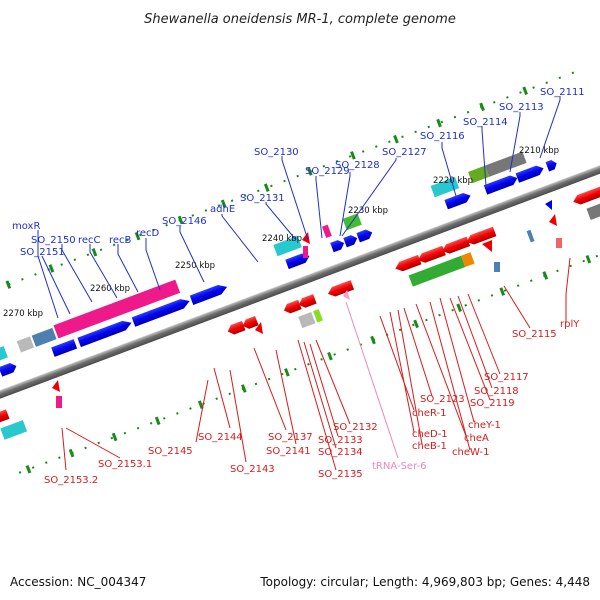 The width and height of the screenshot is (600, 600). What do you see at coordinates (282, 239) in the screenshot?
I see `kbp-label: 2240 kbp` at bounding box center [282, 239].